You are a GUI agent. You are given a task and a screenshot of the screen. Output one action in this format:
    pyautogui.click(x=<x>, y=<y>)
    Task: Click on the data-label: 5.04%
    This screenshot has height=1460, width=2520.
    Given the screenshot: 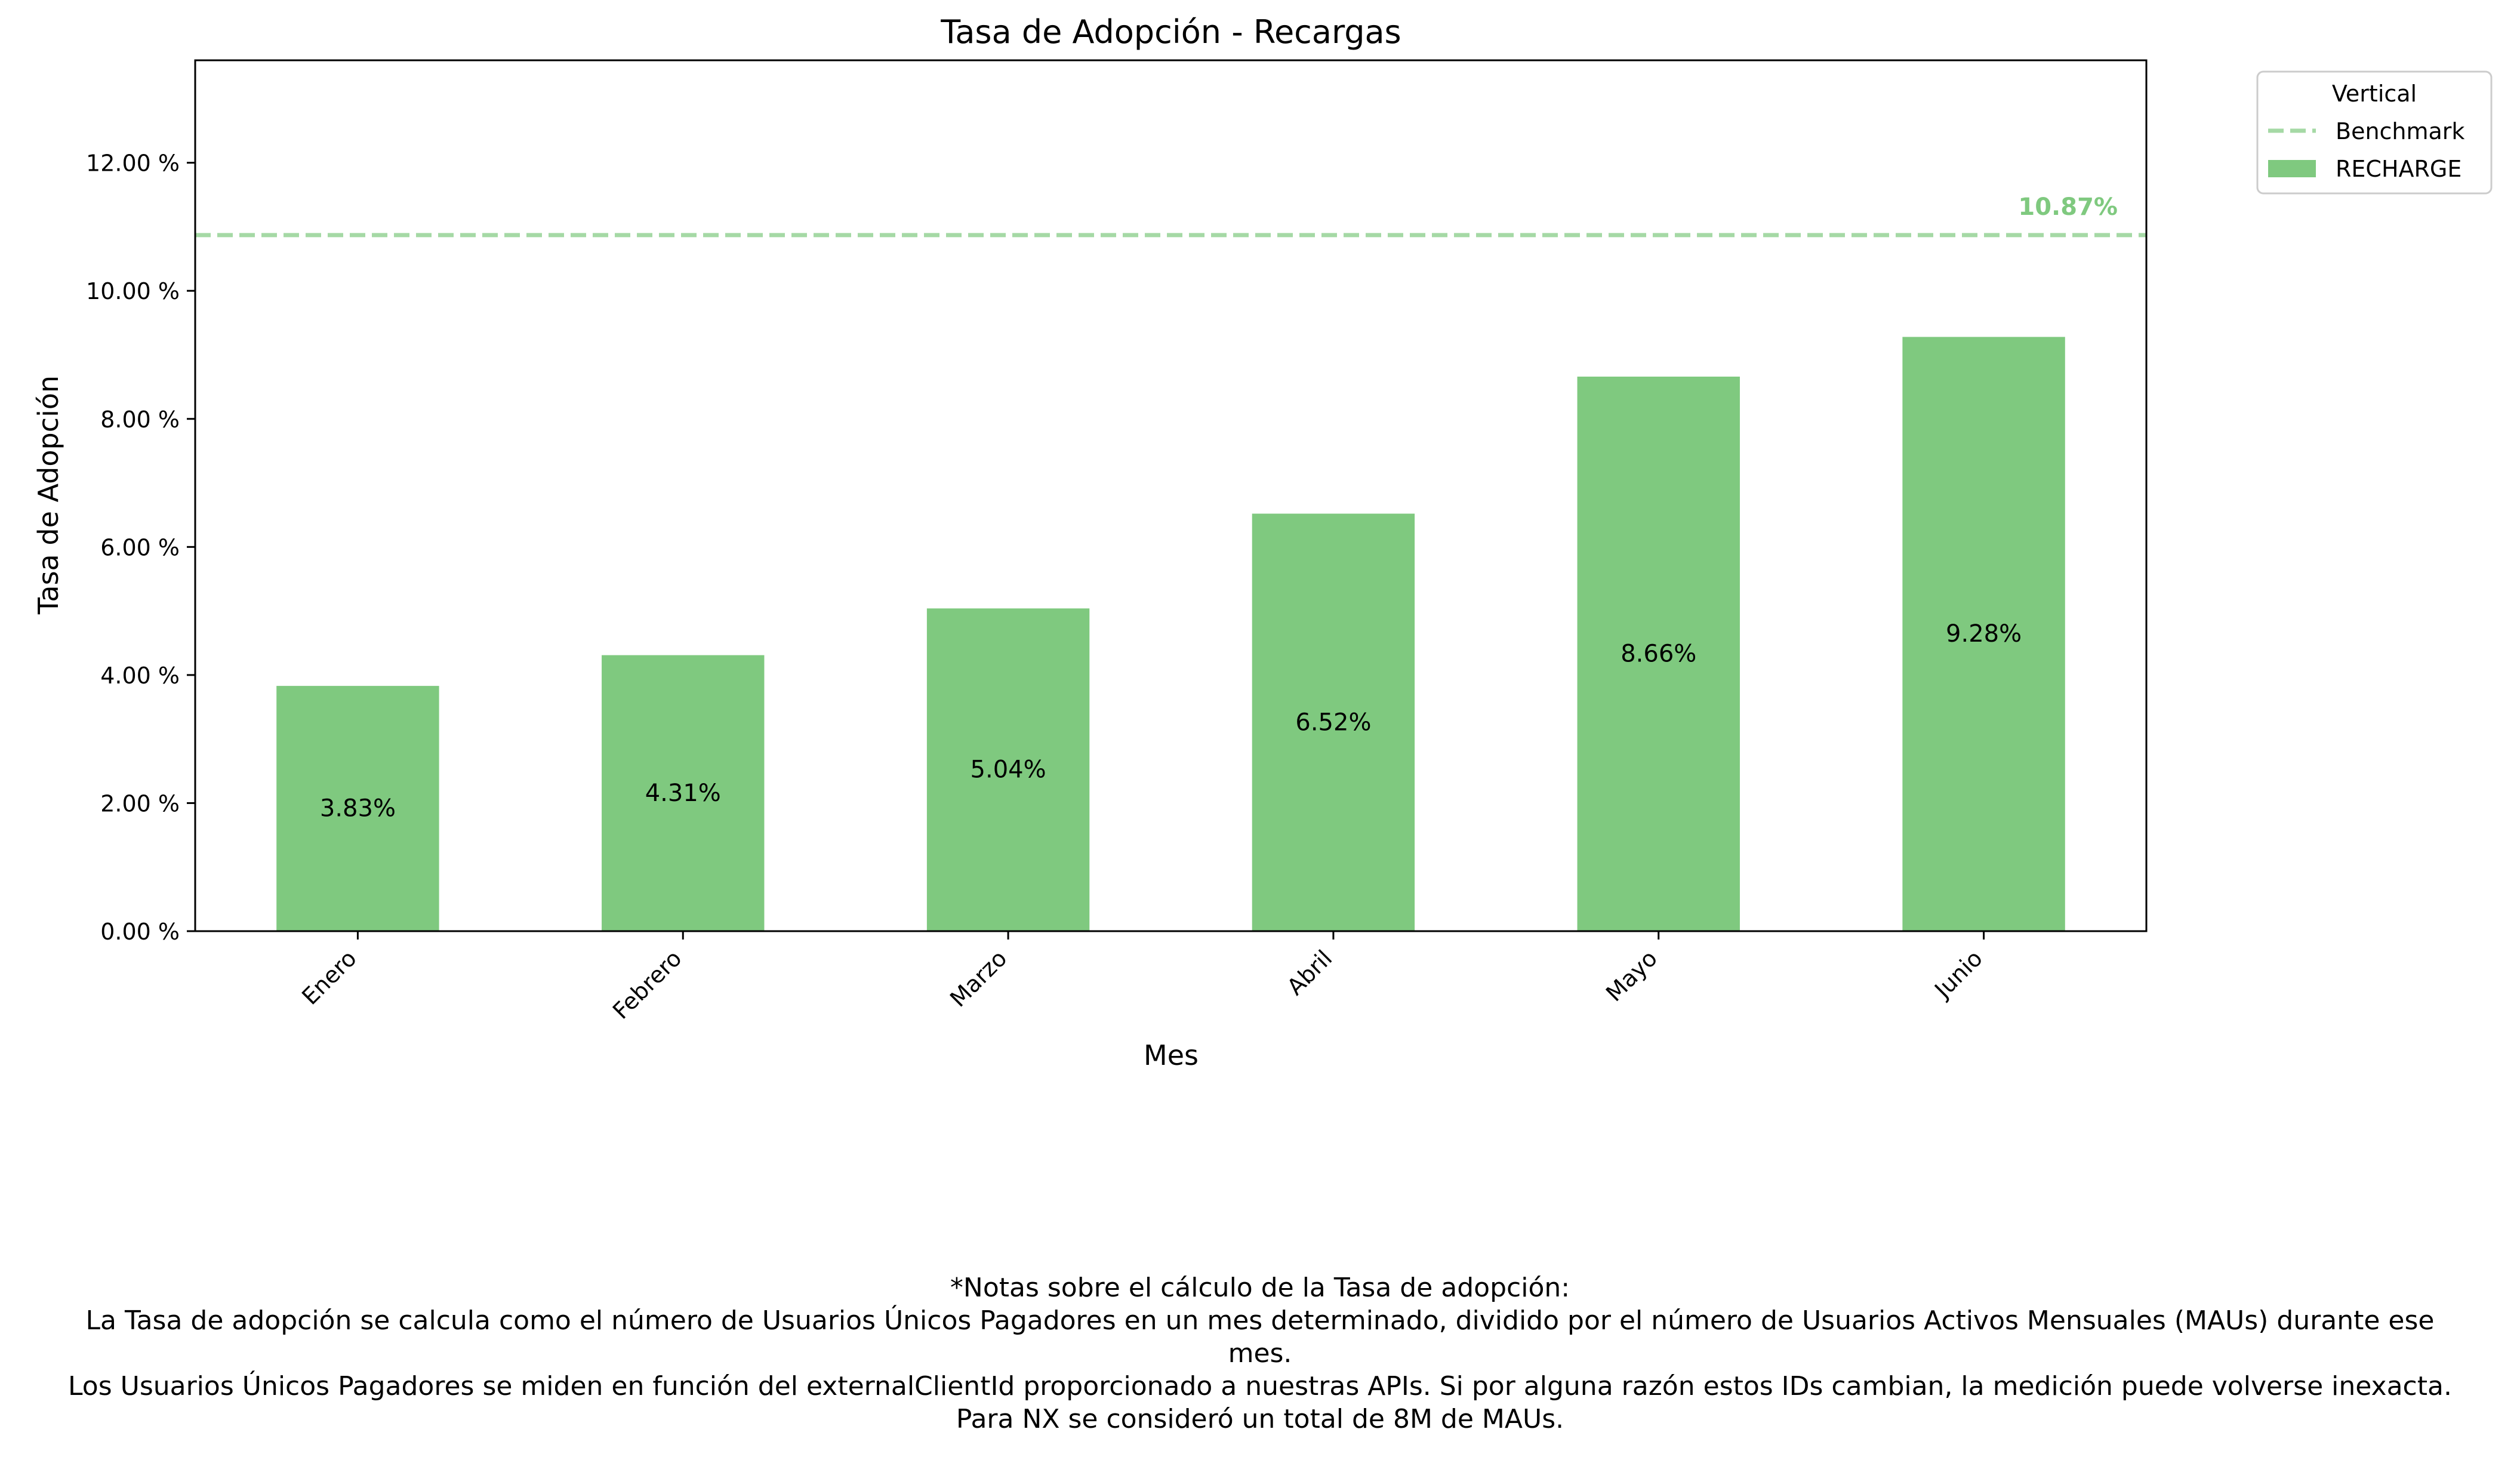 What is the action you would take?
    pyautogui.click(x=1008, y=770)
    